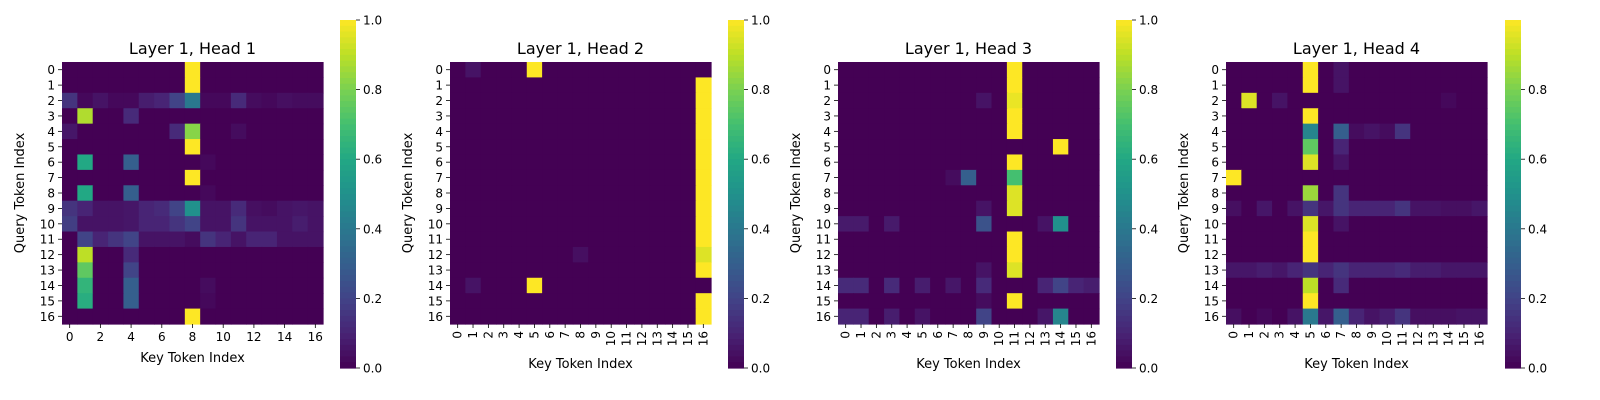 The width and height of the screenshot is (1600, 400). Describe the element at coordinates (51, 194) in the screenshot. I see `y-tick-label: 8` at that location.